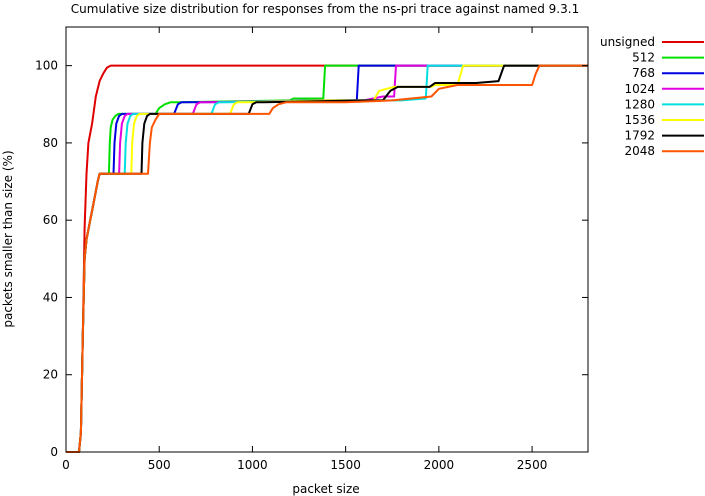  What do you see at coordinates (532, 465) in the screenshot?
I see `x-tick-label: 2500` at bounding box center [532, 465].